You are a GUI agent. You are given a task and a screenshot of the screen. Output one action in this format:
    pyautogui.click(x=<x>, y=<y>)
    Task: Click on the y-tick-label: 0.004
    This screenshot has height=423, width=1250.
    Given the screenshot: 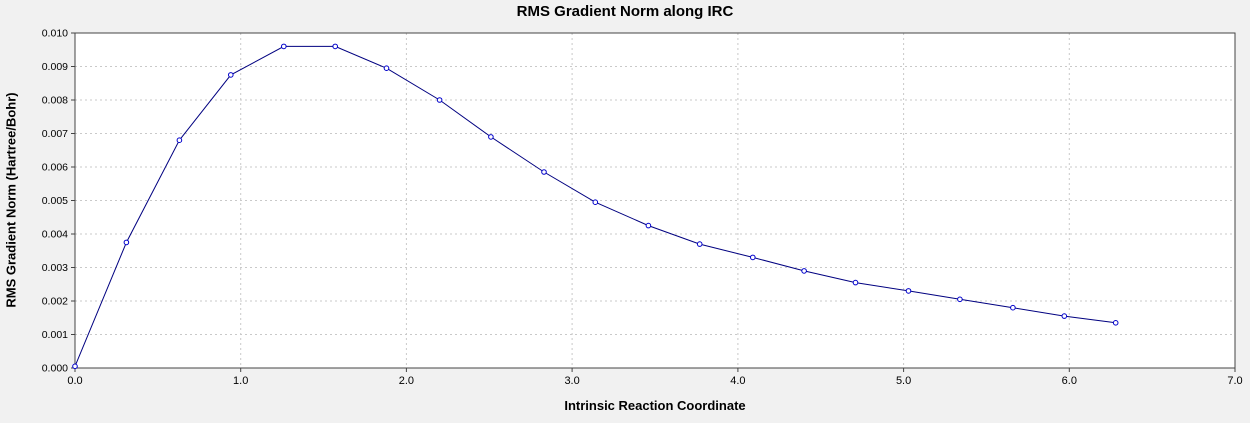 What is the action you would take?
    pyautogui.click(x=55, y=235)
    